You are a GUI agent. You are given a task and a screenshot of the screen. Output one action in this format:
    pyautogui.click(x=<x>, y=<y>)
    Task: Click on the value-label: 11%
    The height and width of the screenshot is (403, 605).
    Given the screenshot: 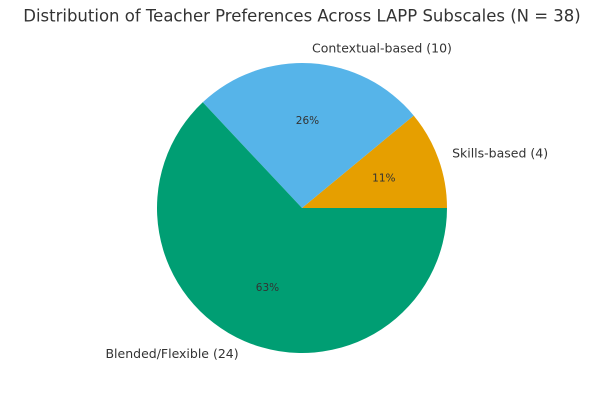 What is the action you would take?
    pyautogui.click(x=383, y=179)
    